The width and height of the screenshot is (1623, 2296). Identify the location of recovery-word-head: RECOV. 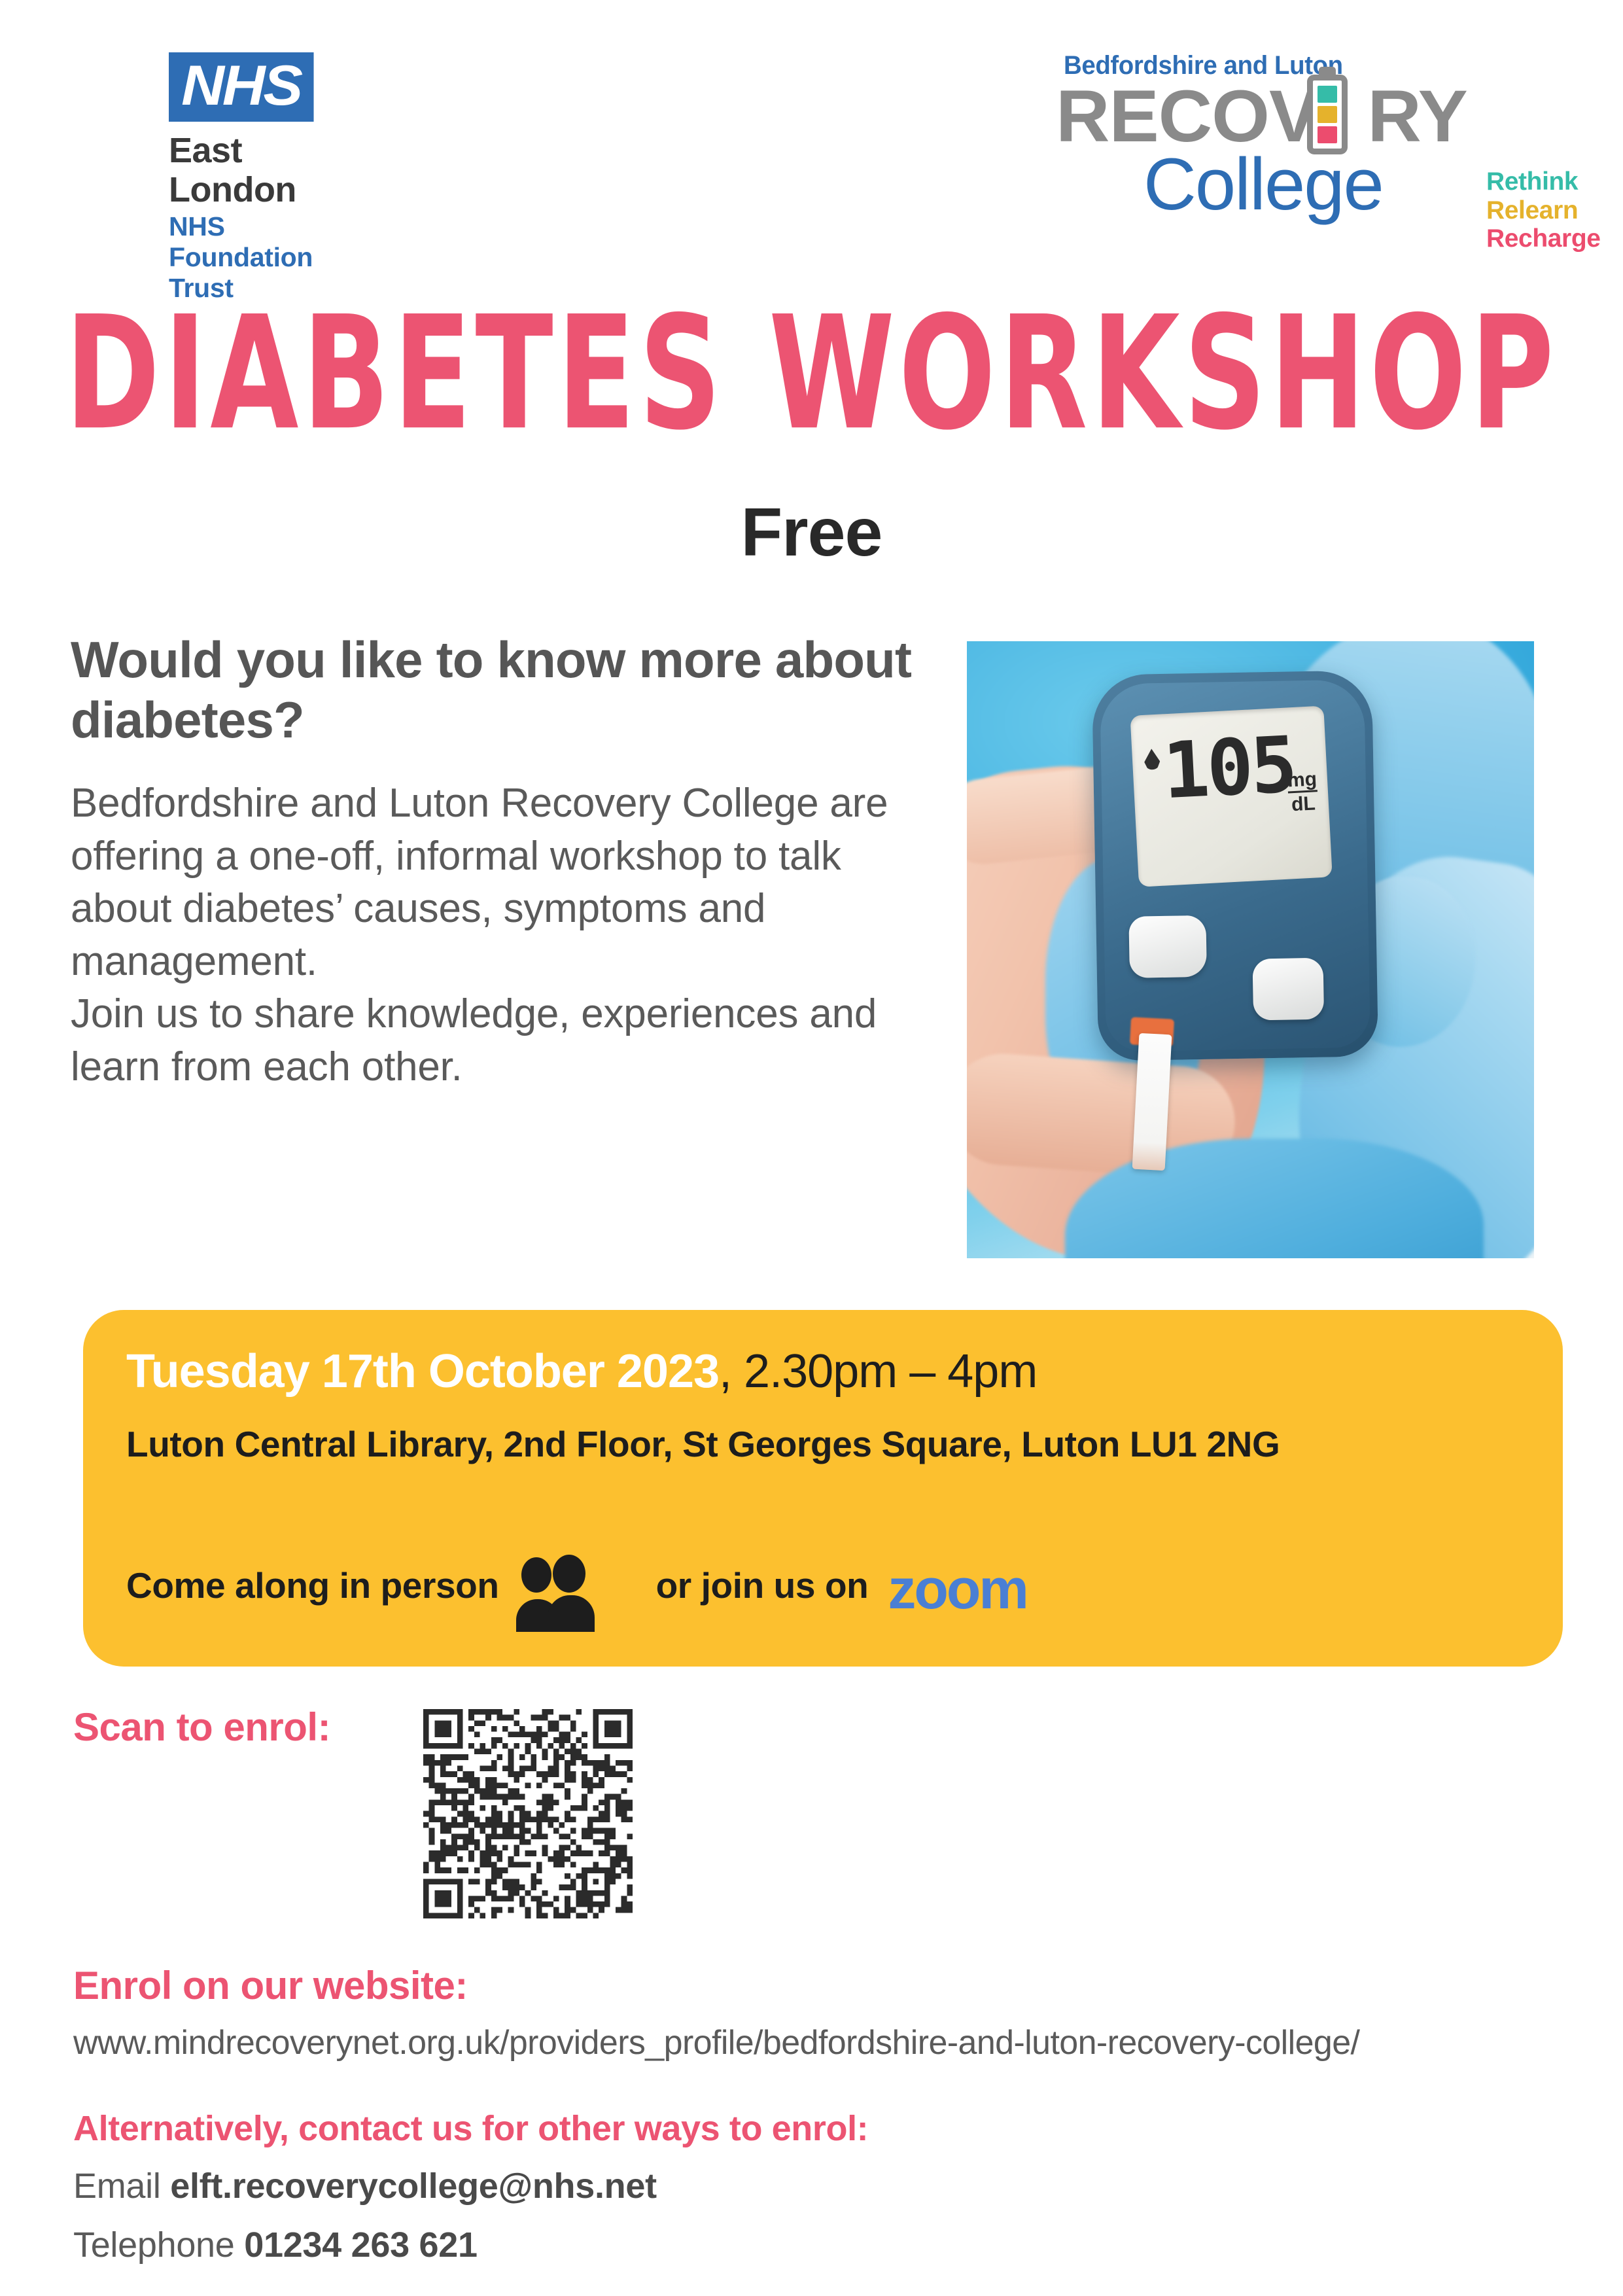
(1187, 116).